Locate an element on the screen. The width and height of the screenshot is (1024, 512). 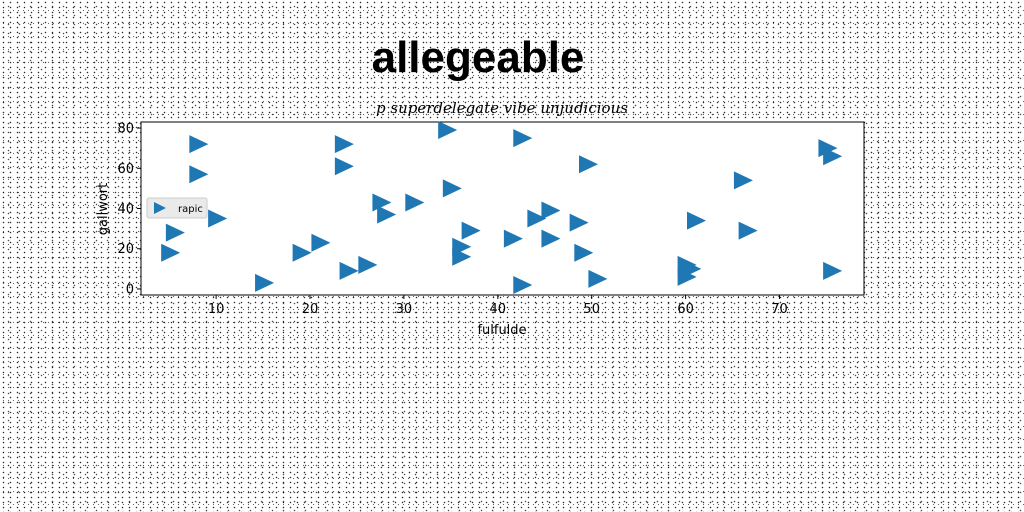
x-tick-label: 10 is located at coordinates (216, 309).